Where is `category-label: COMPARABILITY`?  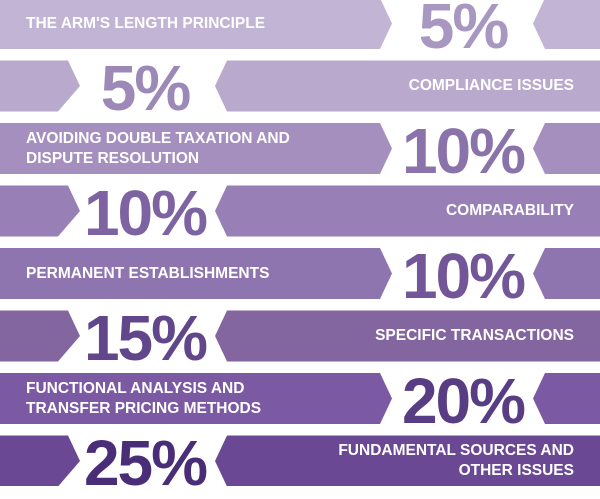
category-label: COMPARABILITY is located at coordinates (509, 210).